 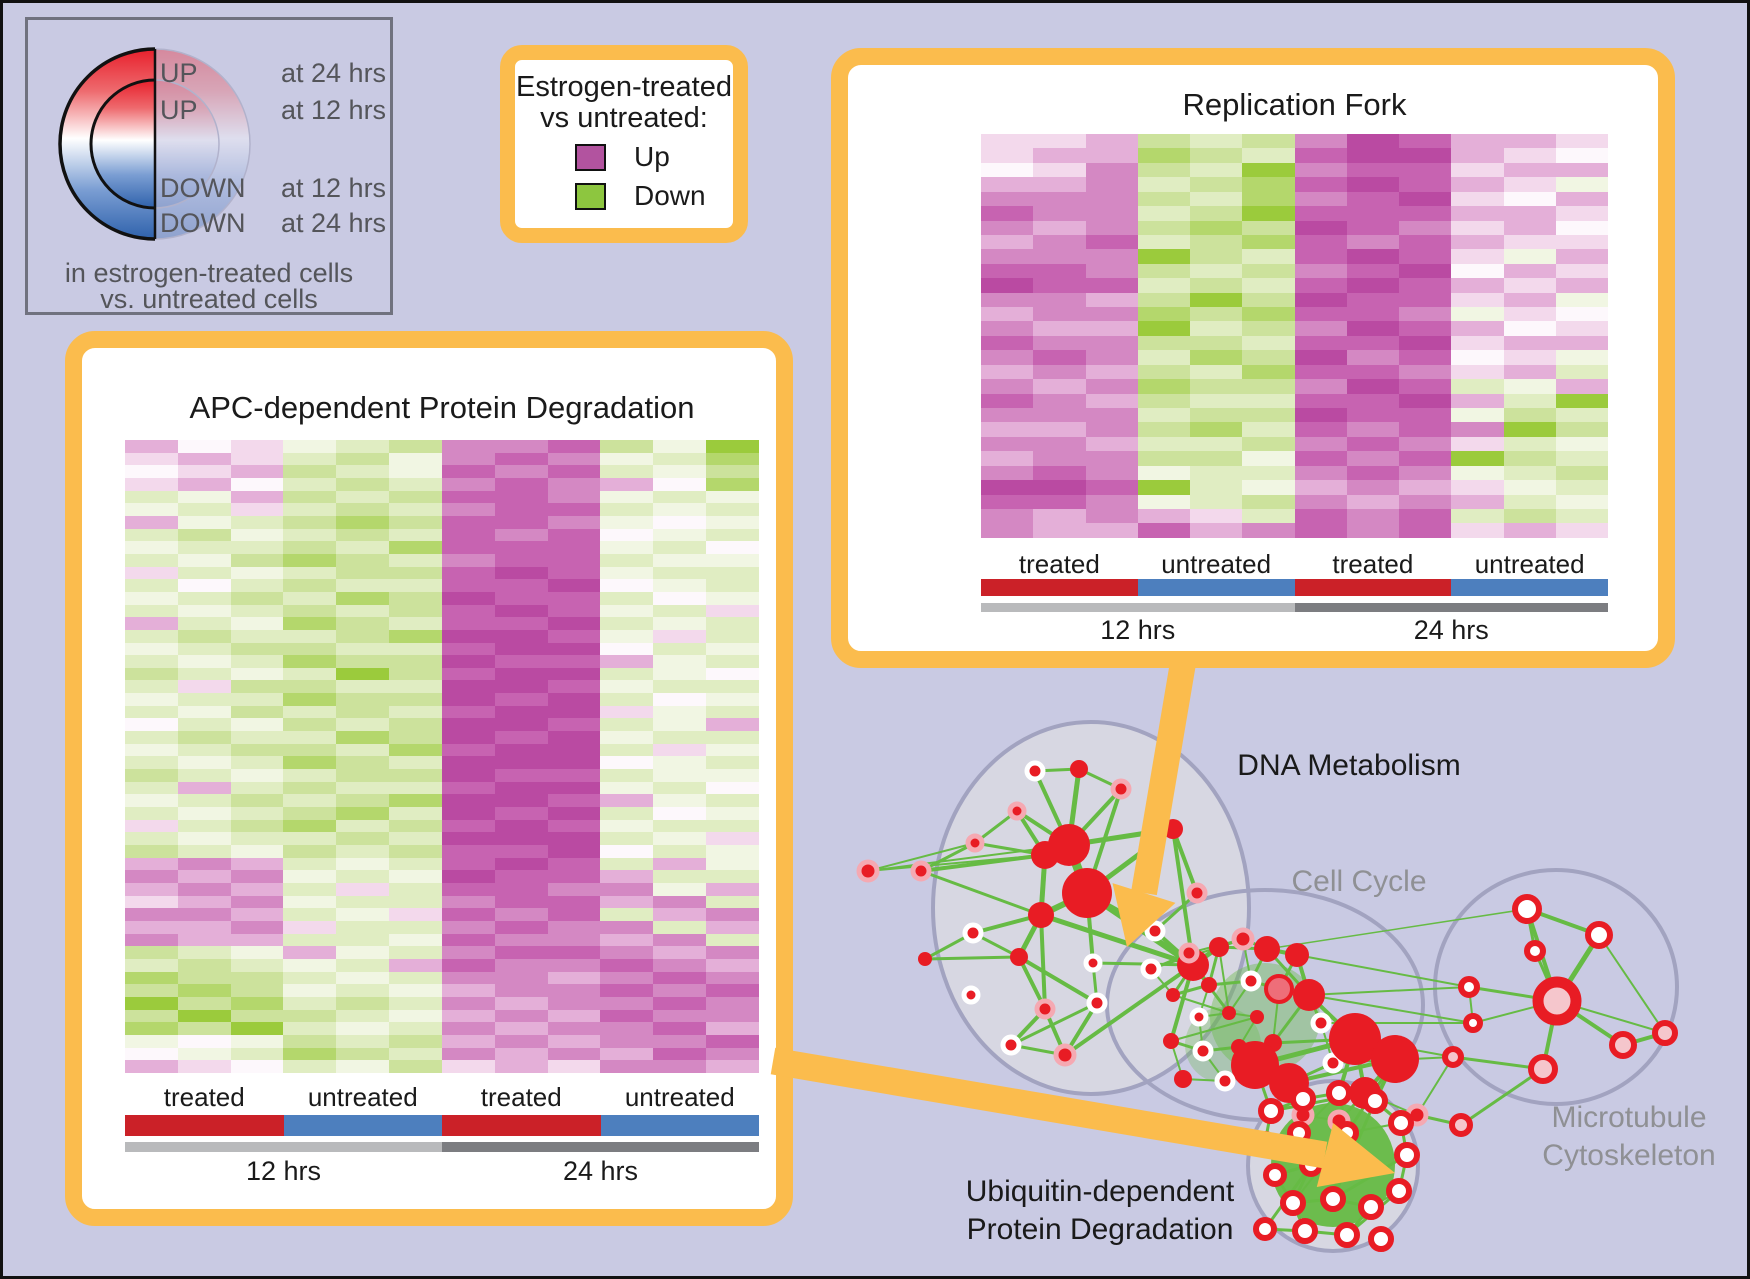 I want to click on condition-group-label: treated, so click(x=204, y=1097).